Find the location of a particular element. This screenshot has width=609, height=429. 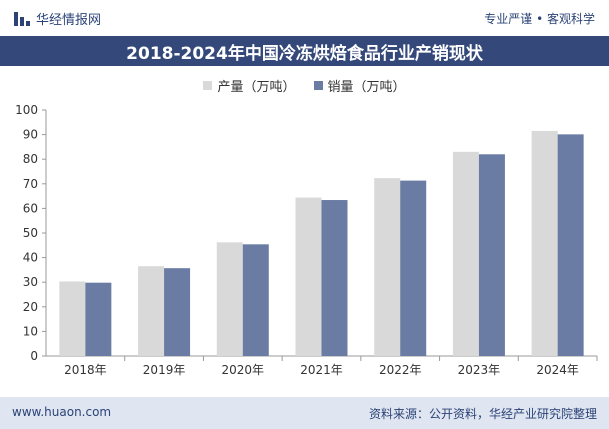

legend-item-sales: 销量（万吨） is located at coordinates (359, 85).